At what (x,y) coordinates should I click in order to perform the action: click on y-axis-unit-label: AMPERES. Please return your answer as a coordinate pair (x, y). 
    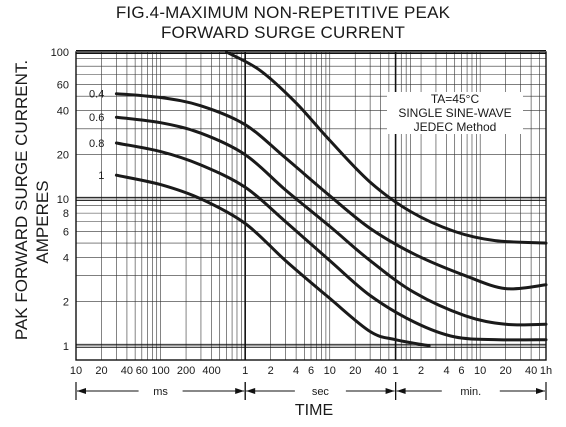
    Looking at the image, I should click on (42, 222).